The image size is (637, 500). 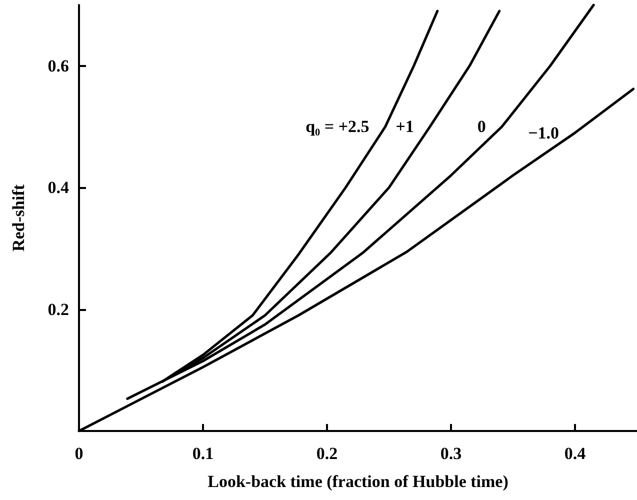 I want to click on x-tick-label: 0, so click(x=79, y=453).